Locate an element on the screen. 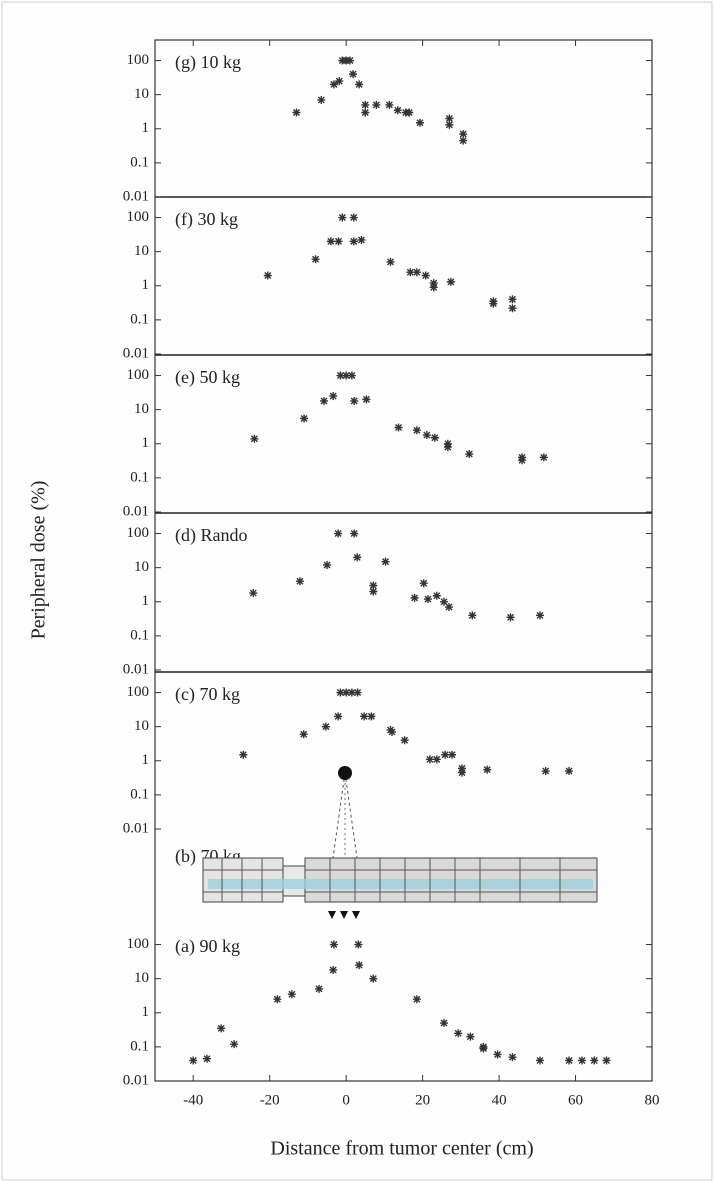 The image size is (714, 1182). x-tick-label: 0 is located at coordinates (346, 1100).